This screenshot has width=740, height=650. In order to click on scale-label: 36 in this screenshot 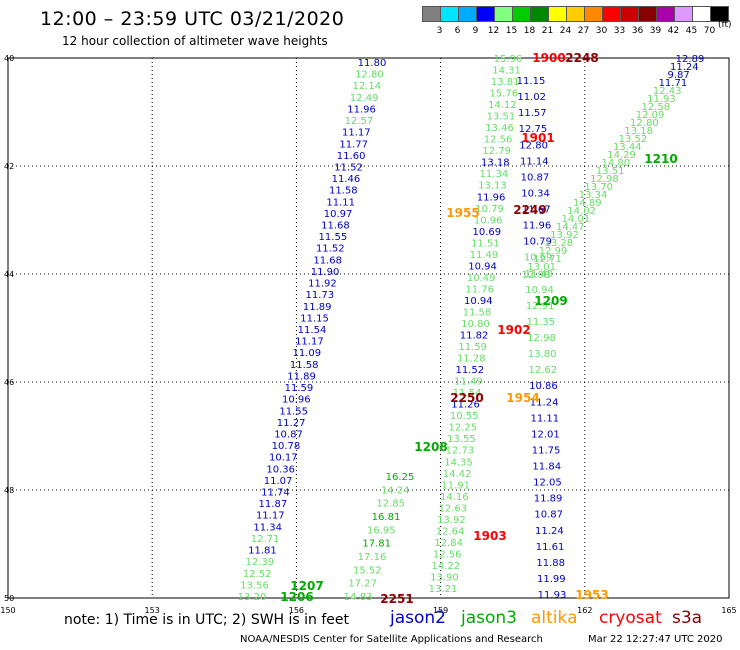, I will do `click(637, 31)`.